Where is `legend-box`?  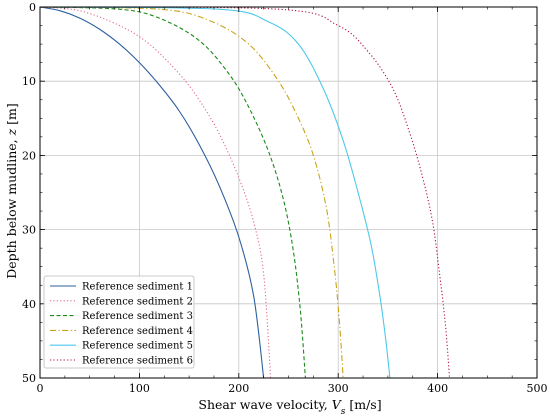 legend-box is located at coordinates (119, 322).